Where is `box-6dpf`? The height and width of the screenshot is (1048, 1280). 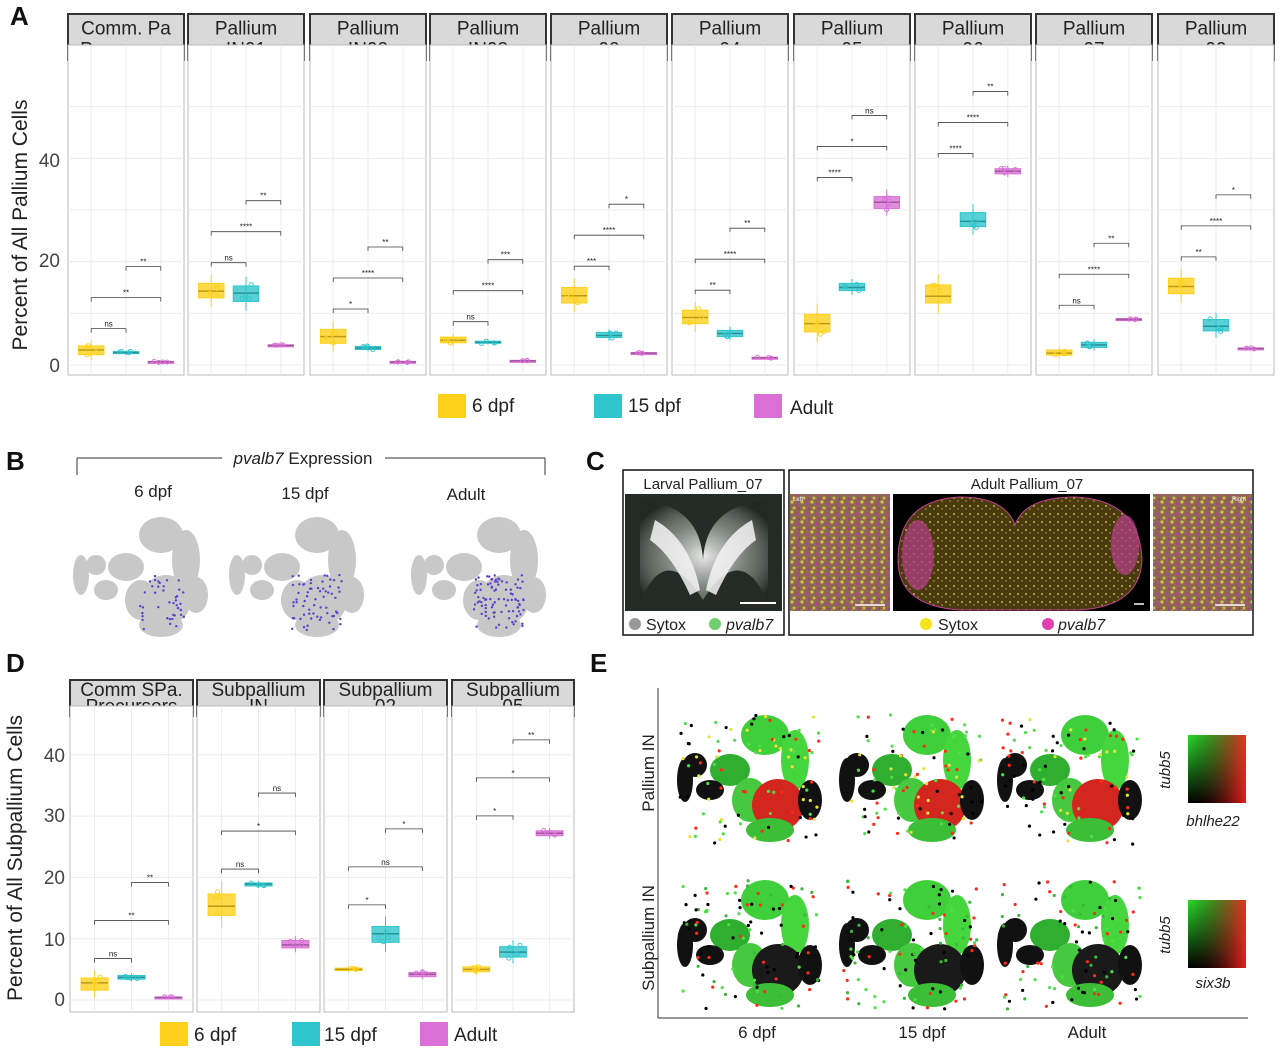 box-6dpf is located at coordinates (221, 904).